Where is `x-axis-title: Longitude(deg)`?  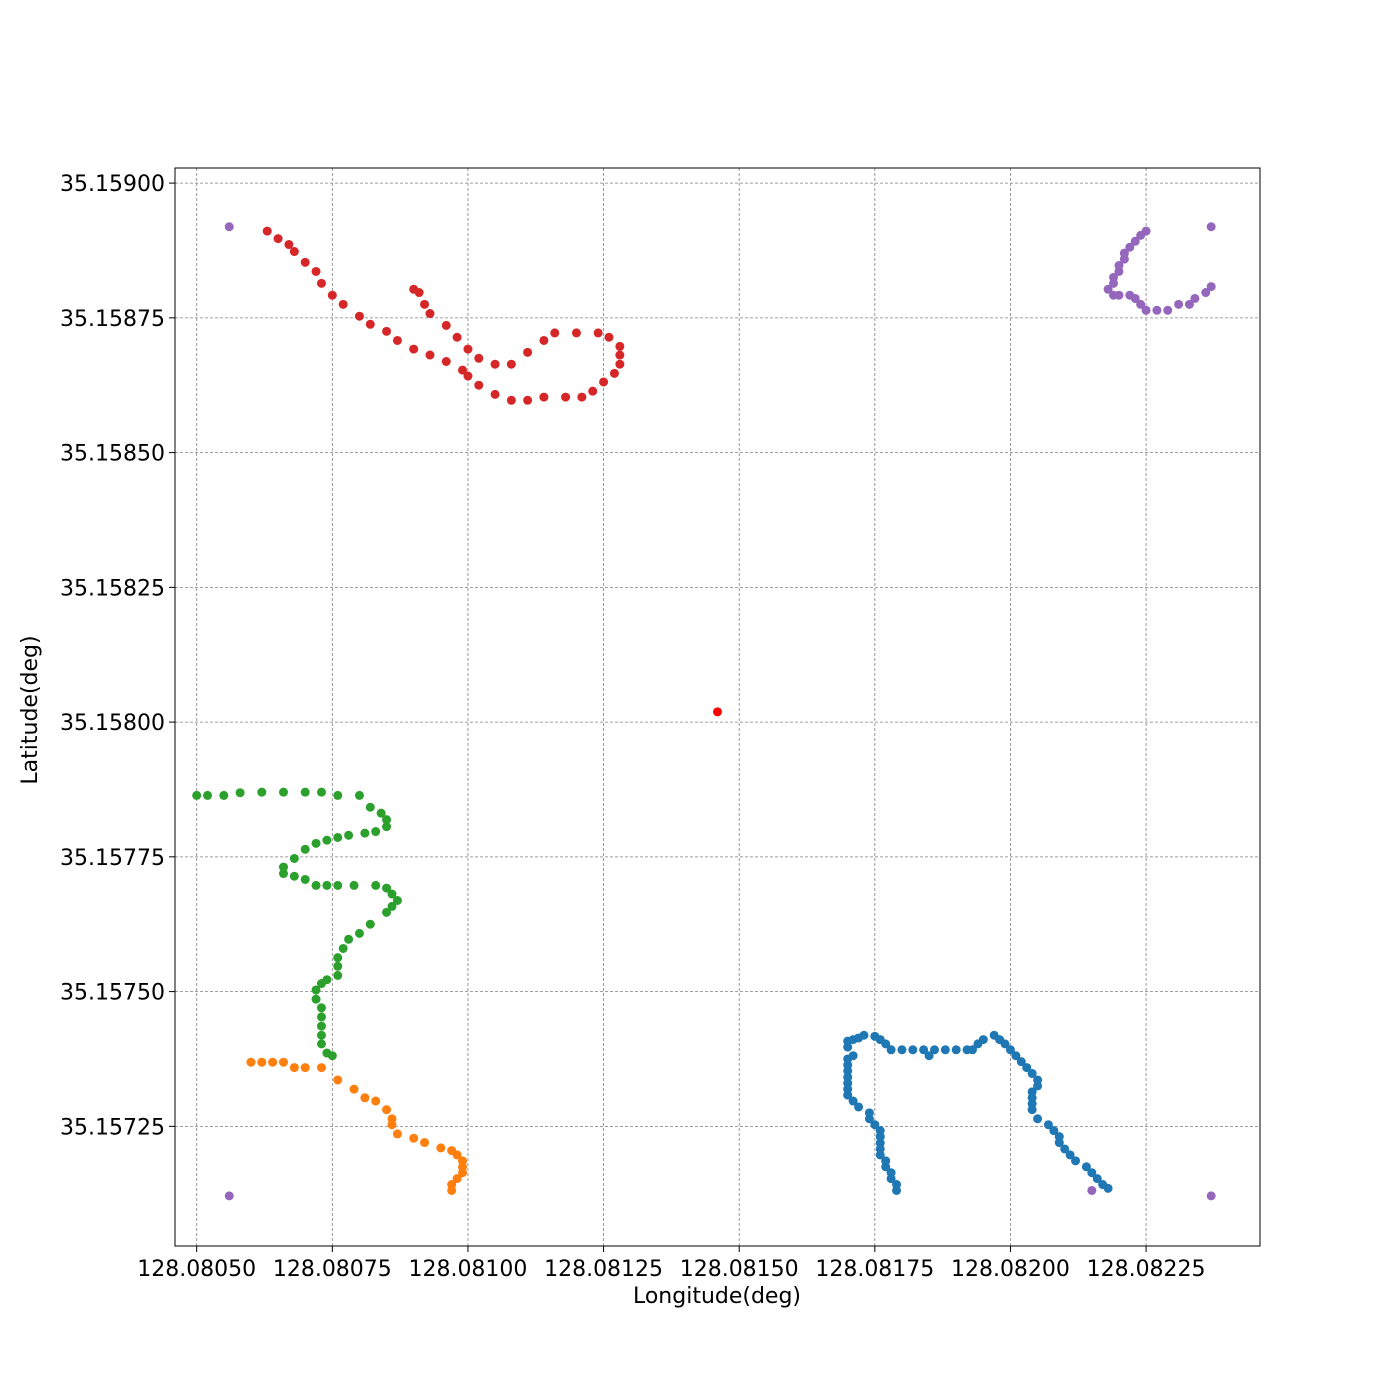
x-axis-title: Longitude(deg) is located at coordinates (717, 1296).